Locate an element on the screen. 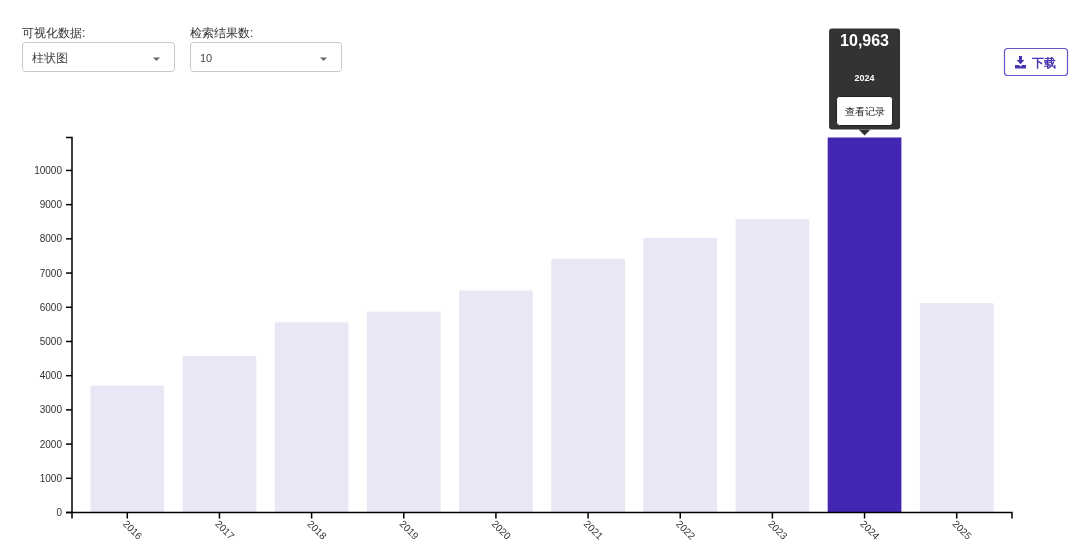 The image size is (1080, 556). y-tick-label: 0 is located at coordinates (59, 512).